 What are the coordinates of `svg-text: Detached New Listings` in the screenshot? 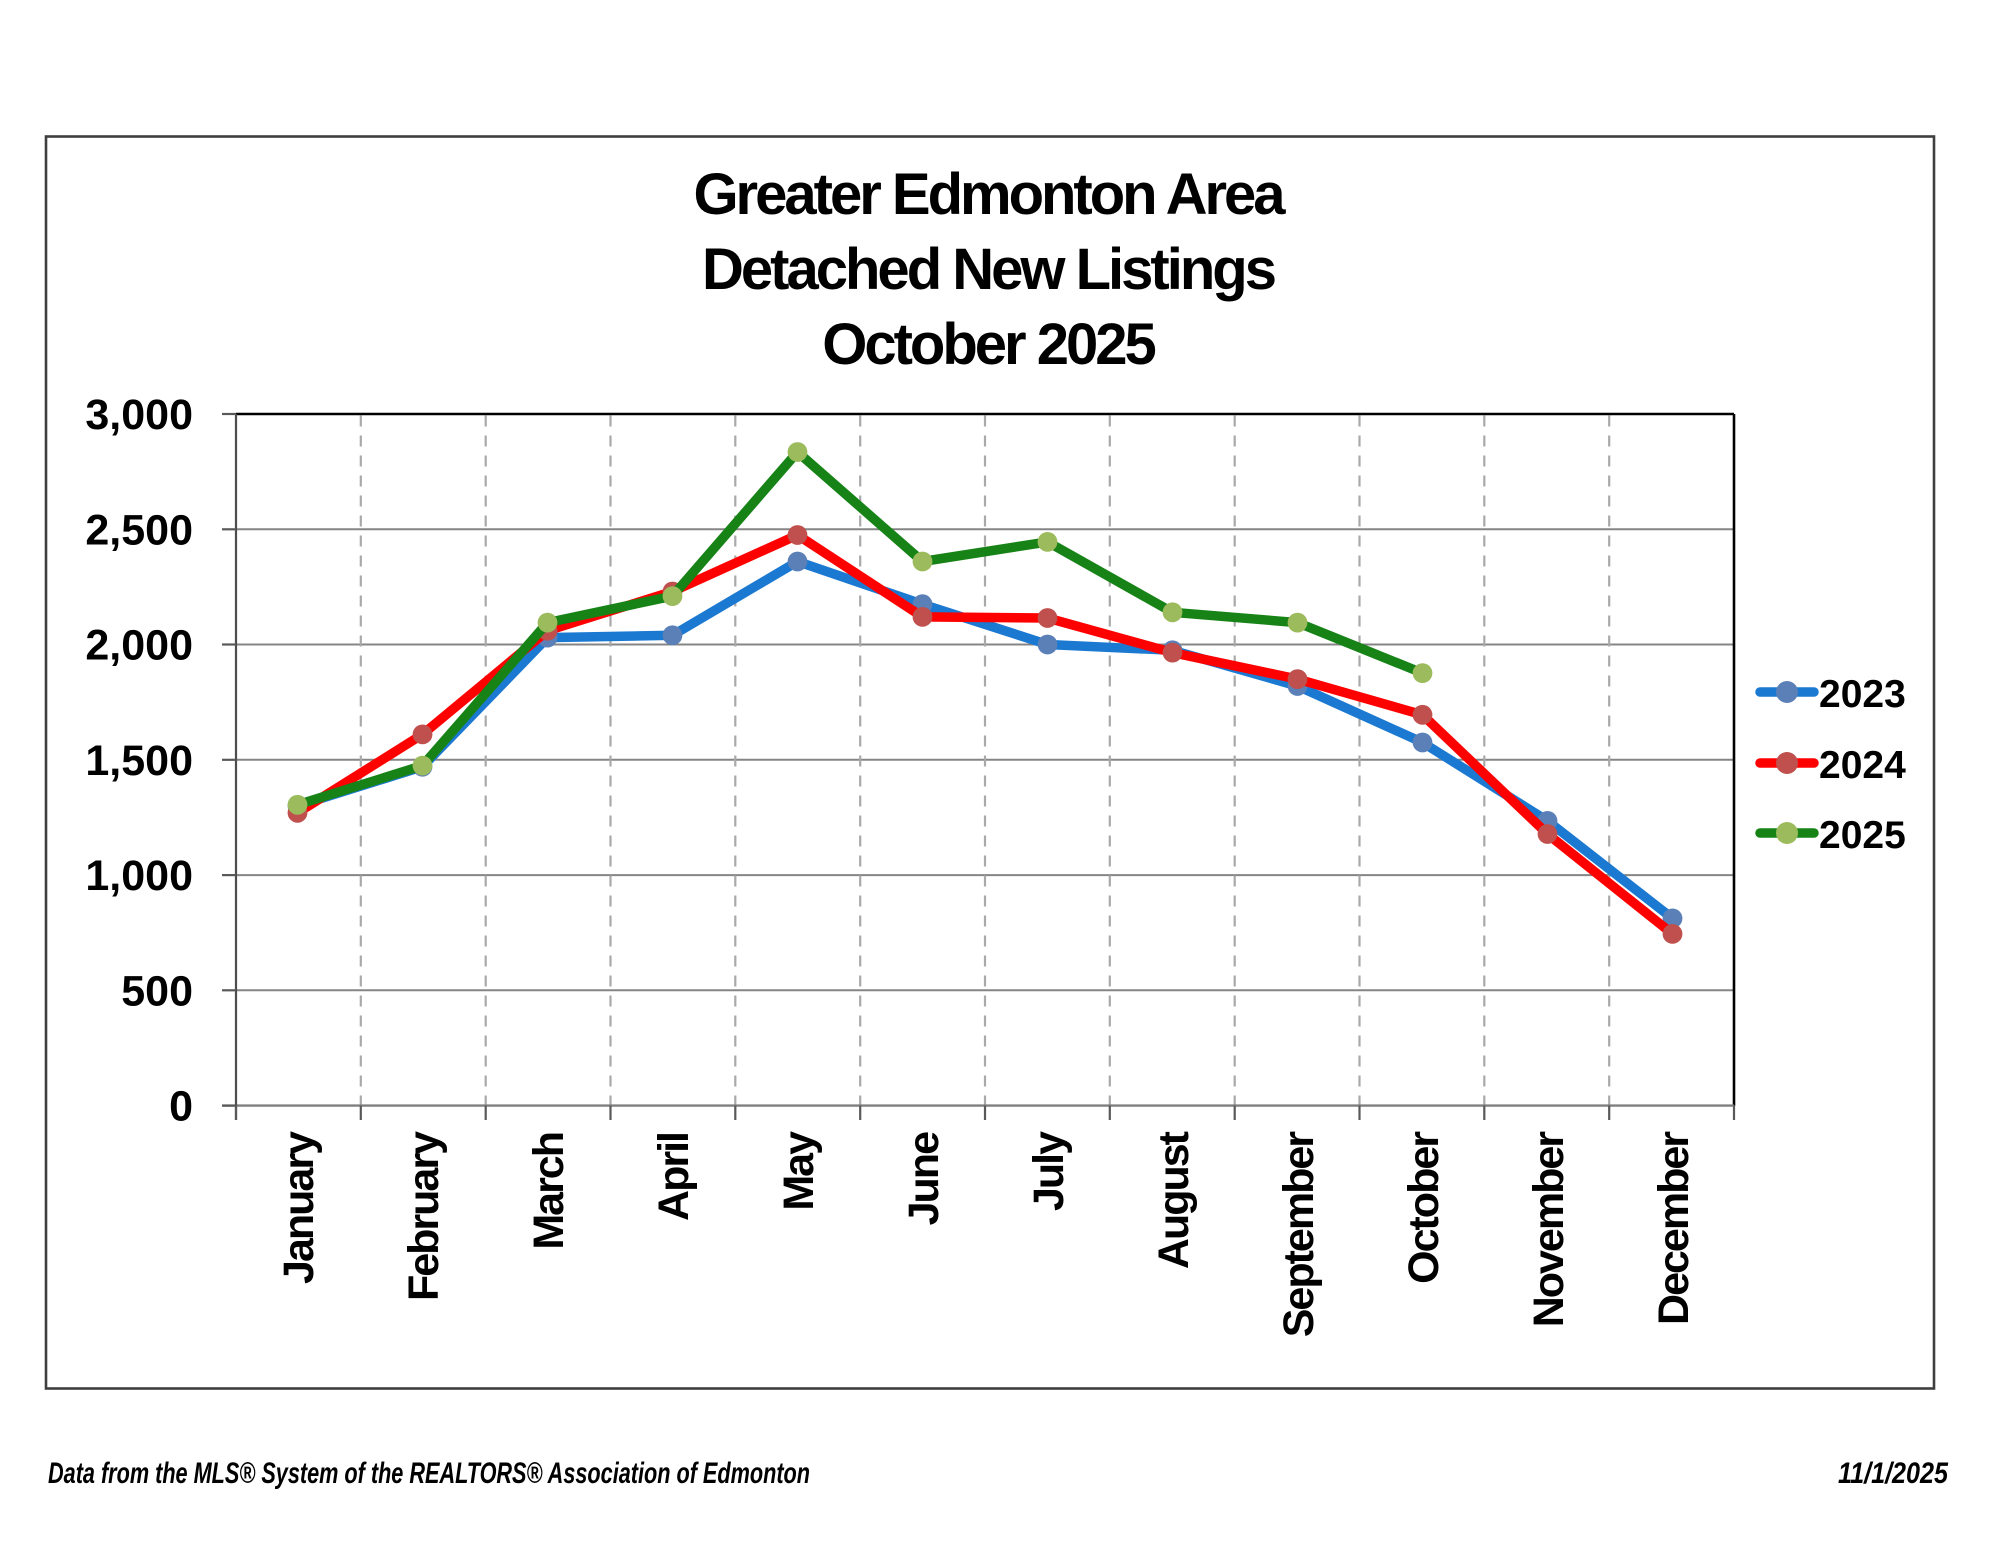 It's located at (988, 269).